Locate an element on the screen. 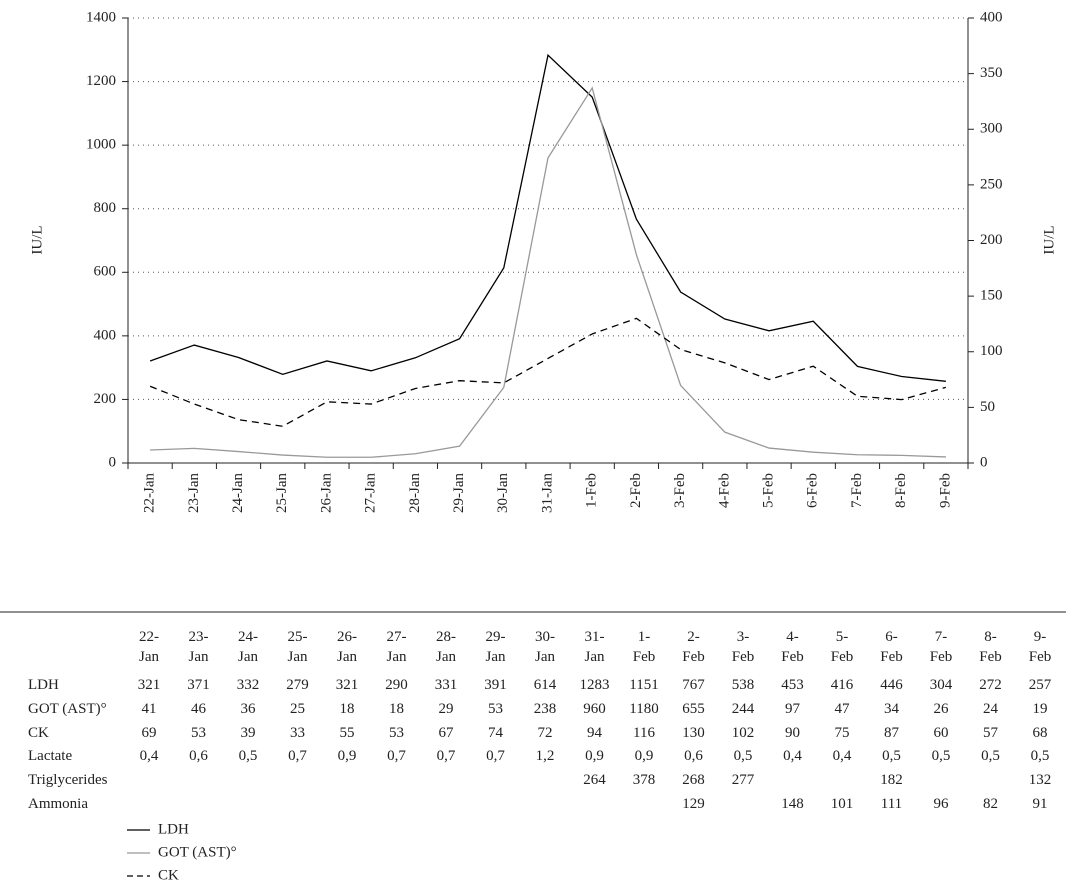  table-cell: 264 is located at coordinates (594, 780).